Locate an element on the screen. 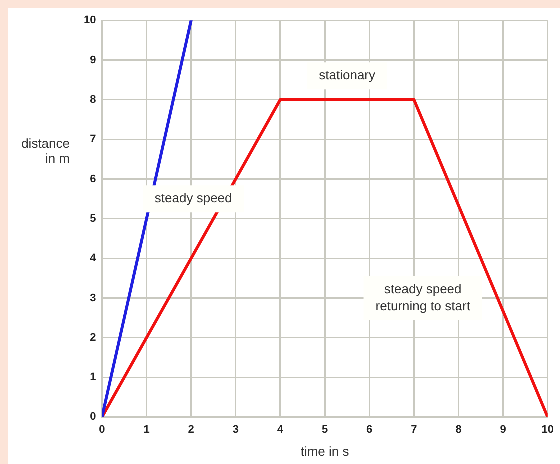  x-tick-label: 8 is located at coordinates (459, 430).